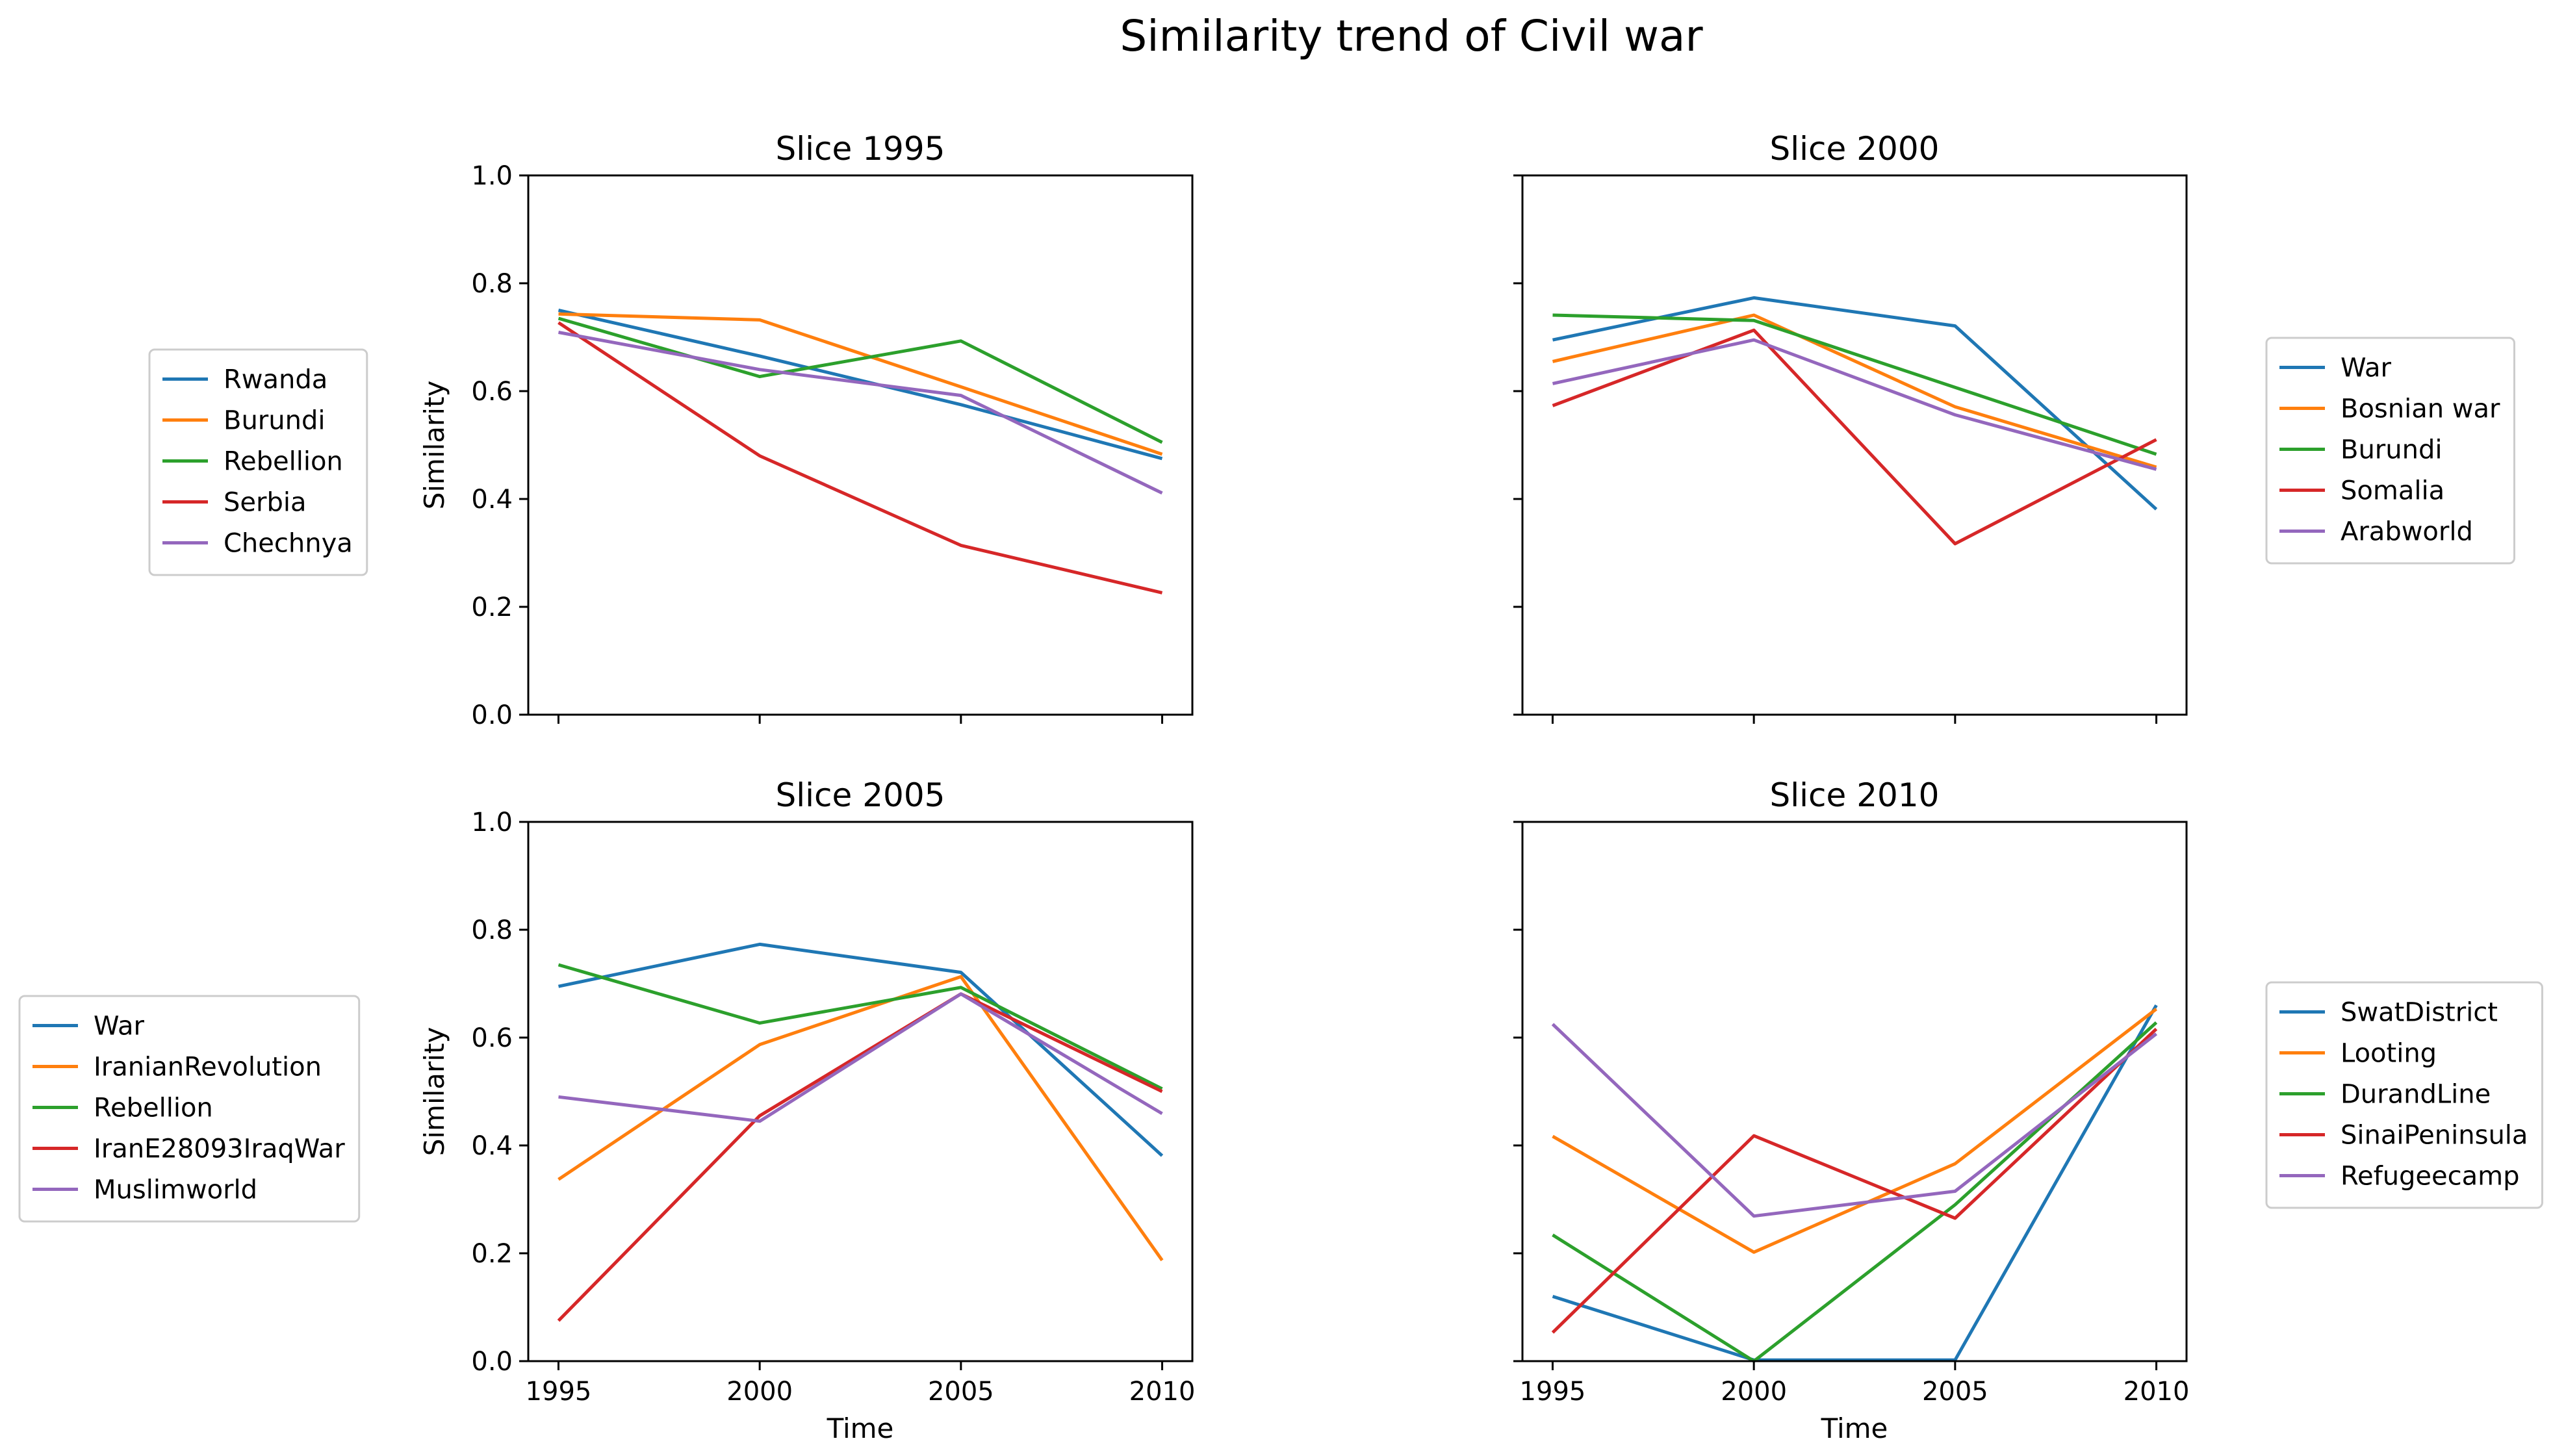 The height and width of the screenshot is (1456, 2566). What do you see at coordinates (219, 1149) in the screenshot?
I see `legend-label: IranE28093IraqWar` at bounding box center [219, 1149].